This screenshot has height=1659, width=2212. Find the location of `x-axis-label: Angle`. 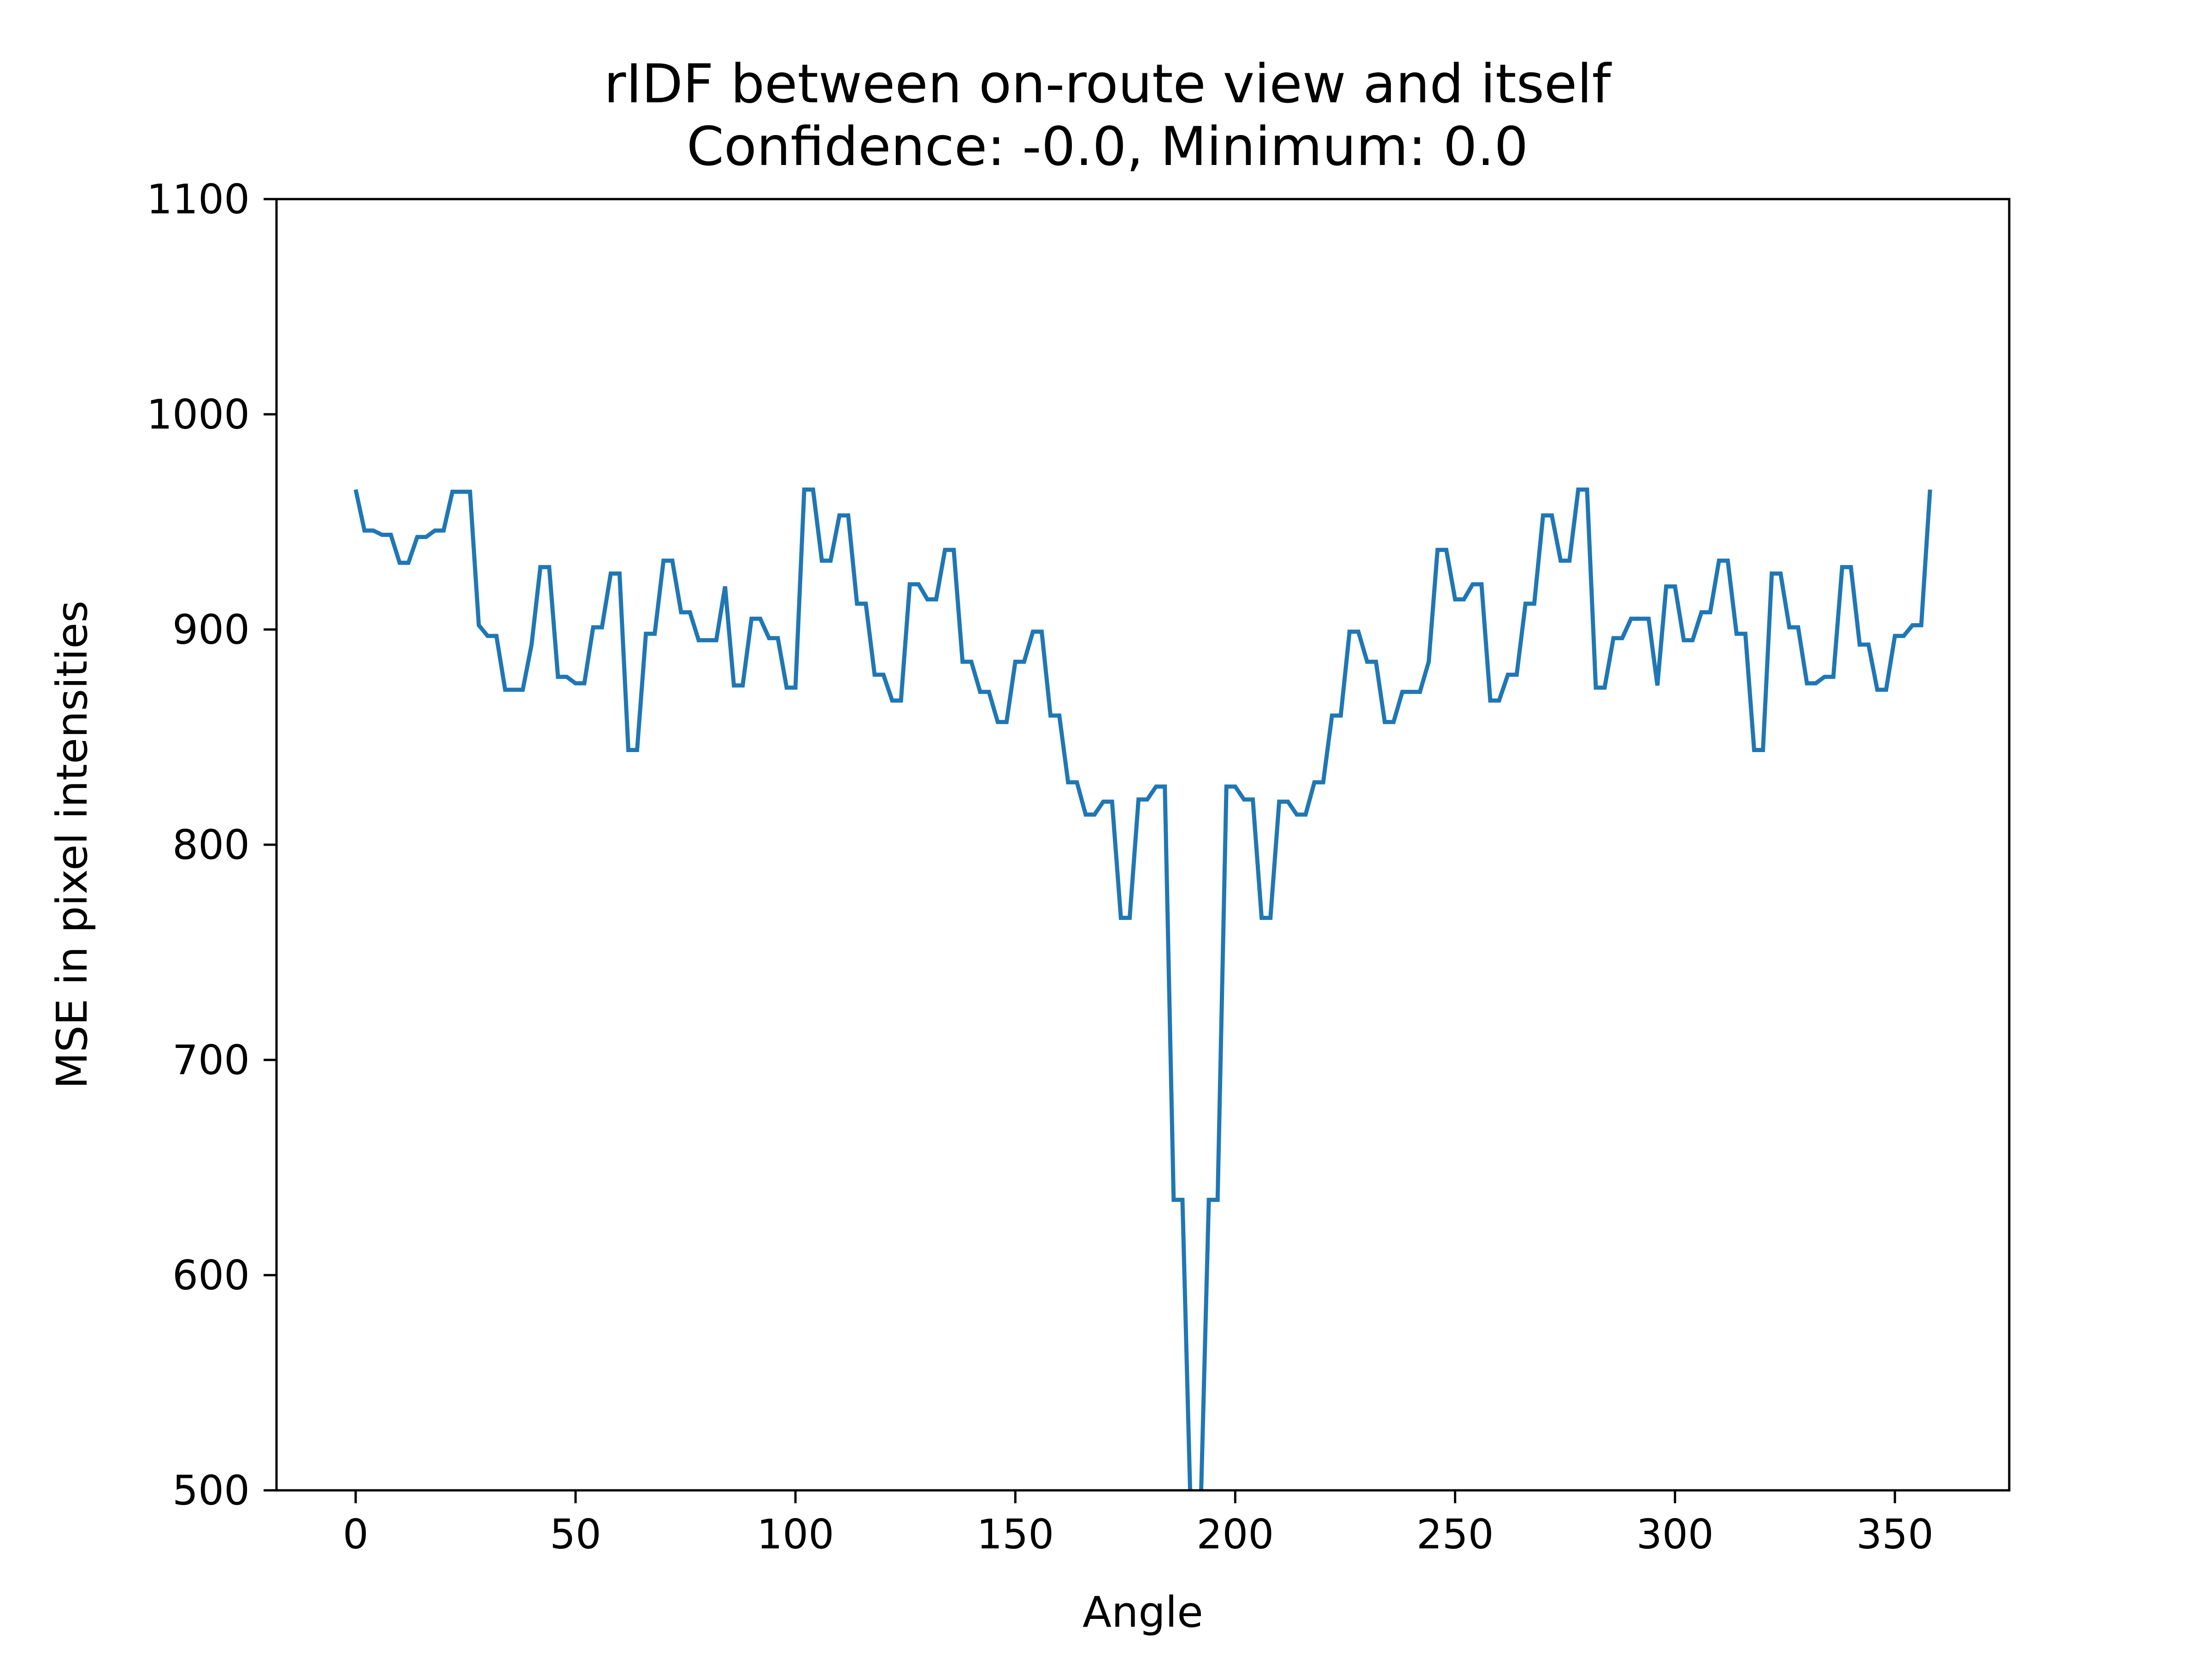

x-axis-label: Angle is located at coordinates (1142, 1612).